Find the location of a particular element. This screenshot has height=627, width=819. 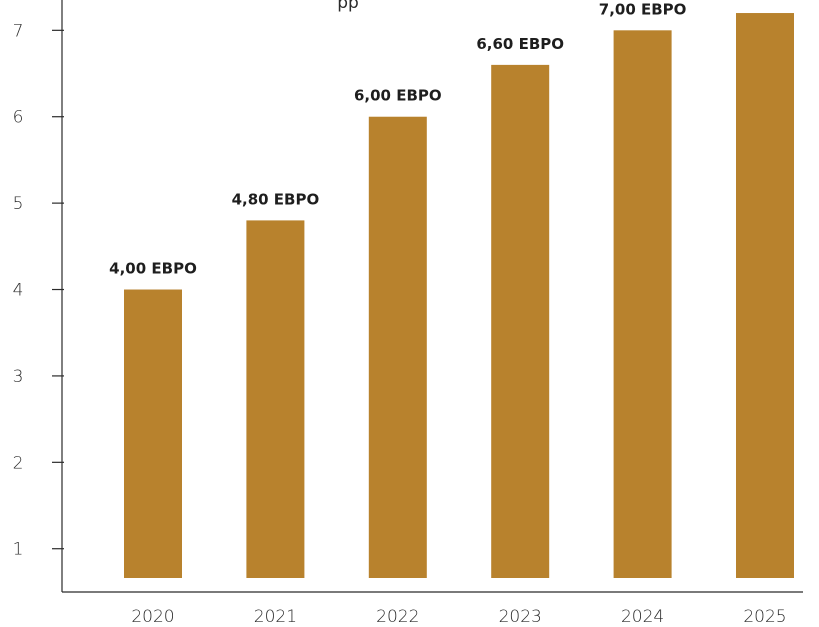

y-tick-label-5: 5 is located at coordinates (18, 204).